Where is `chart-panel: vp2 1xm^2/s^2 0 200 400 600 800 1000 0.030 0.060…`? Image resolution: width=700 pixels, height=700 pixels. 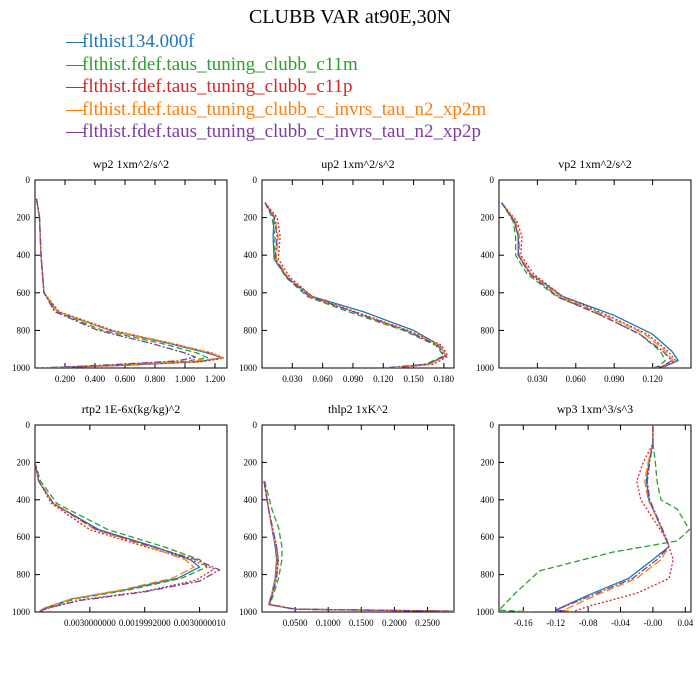
chart-panel: vp2 1xm^2/s^2 0 200 400 600 800 1000 0.030 0.060… is located at coordinates (584, 270).